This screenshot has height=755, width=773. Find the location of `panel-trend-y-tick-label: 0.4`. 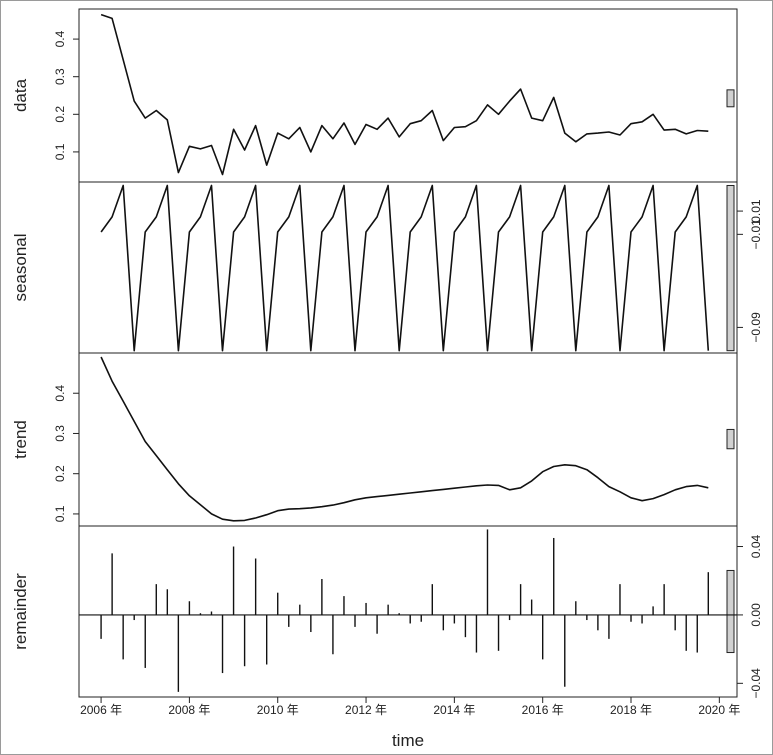

panel-trend-y-tick-label: 0.4 is located at coordinates (60, 393).